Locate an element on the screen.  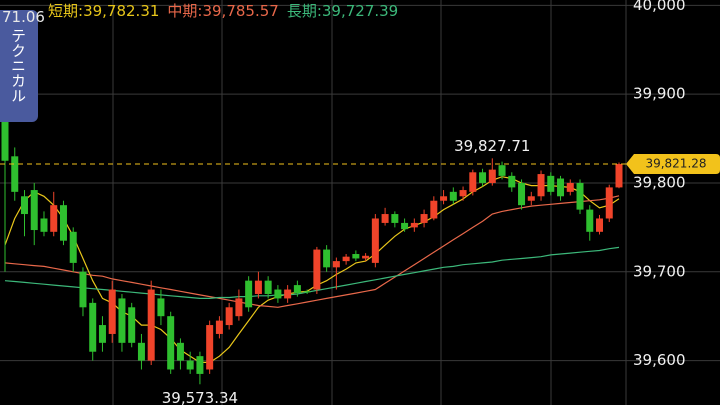
y-tick-label: 40,000 is located at coordinates (659, 7).